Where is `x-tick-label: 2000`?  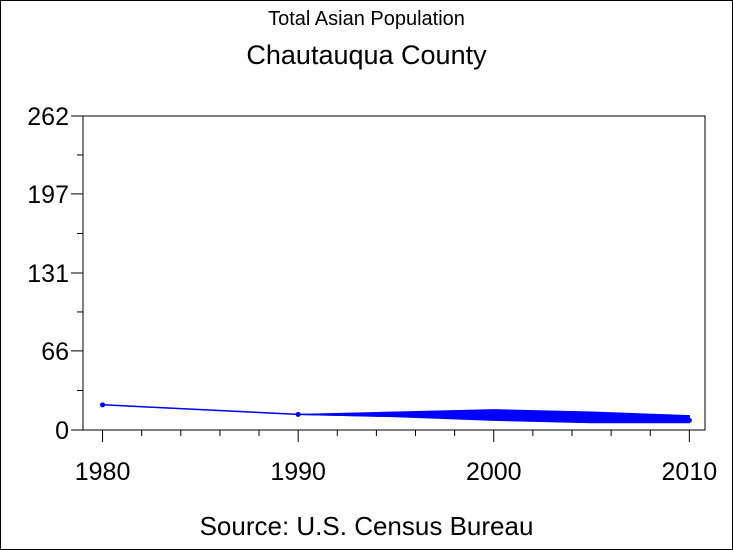 x-tick-label: 2000 is located at coordinates (494, 472).